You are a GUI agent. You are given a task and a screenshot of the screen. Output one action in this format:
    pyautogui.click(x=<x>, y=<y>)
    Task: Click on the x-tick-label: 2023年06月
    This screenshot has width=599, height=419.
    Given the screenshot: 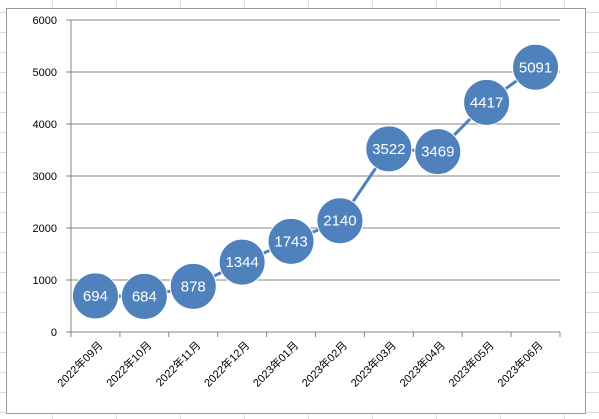 What is the action you would take?
    pyautogui.click(x=519, y=363)
    